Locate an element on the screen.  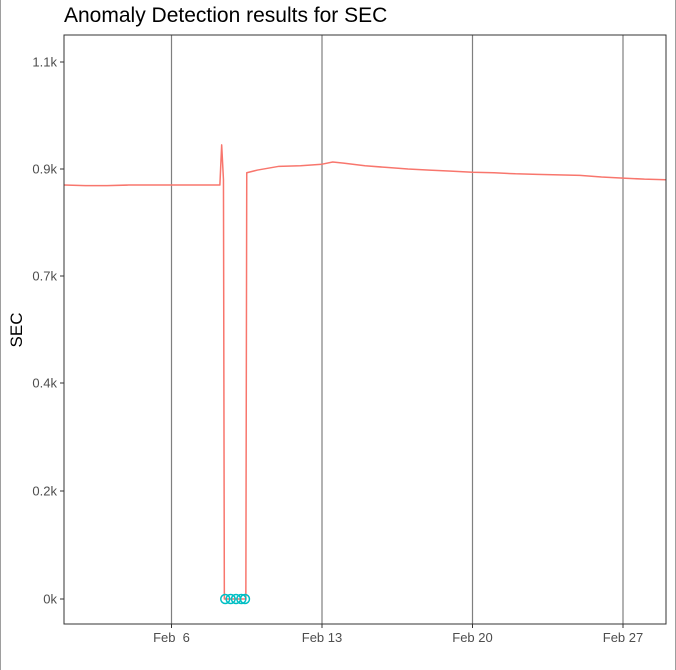
y-tick-label: 1.1k is located at coordinates (44, 62).